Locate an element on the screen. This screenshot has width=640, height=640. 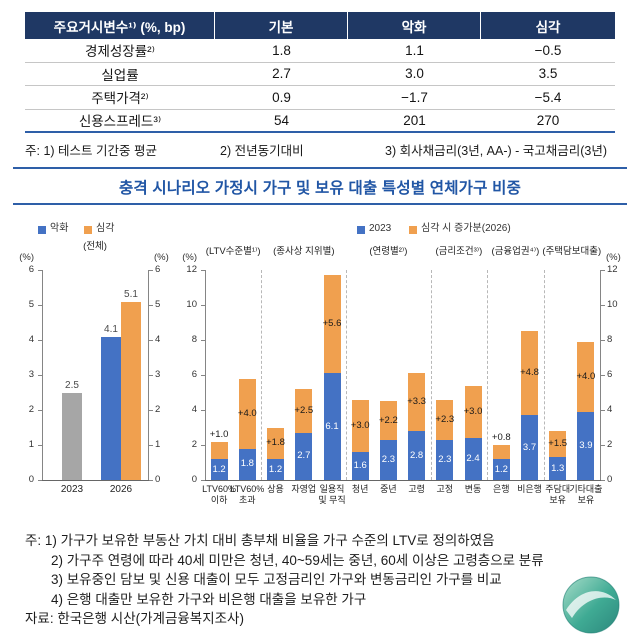
x-tick-label: 2026 is located at coordinates (121, 489).